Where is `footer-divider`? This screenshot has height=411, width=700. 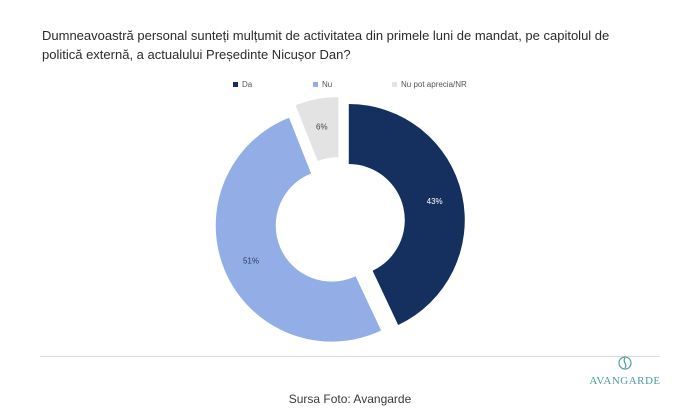
footer-divider is located at coordinates (350, 356).